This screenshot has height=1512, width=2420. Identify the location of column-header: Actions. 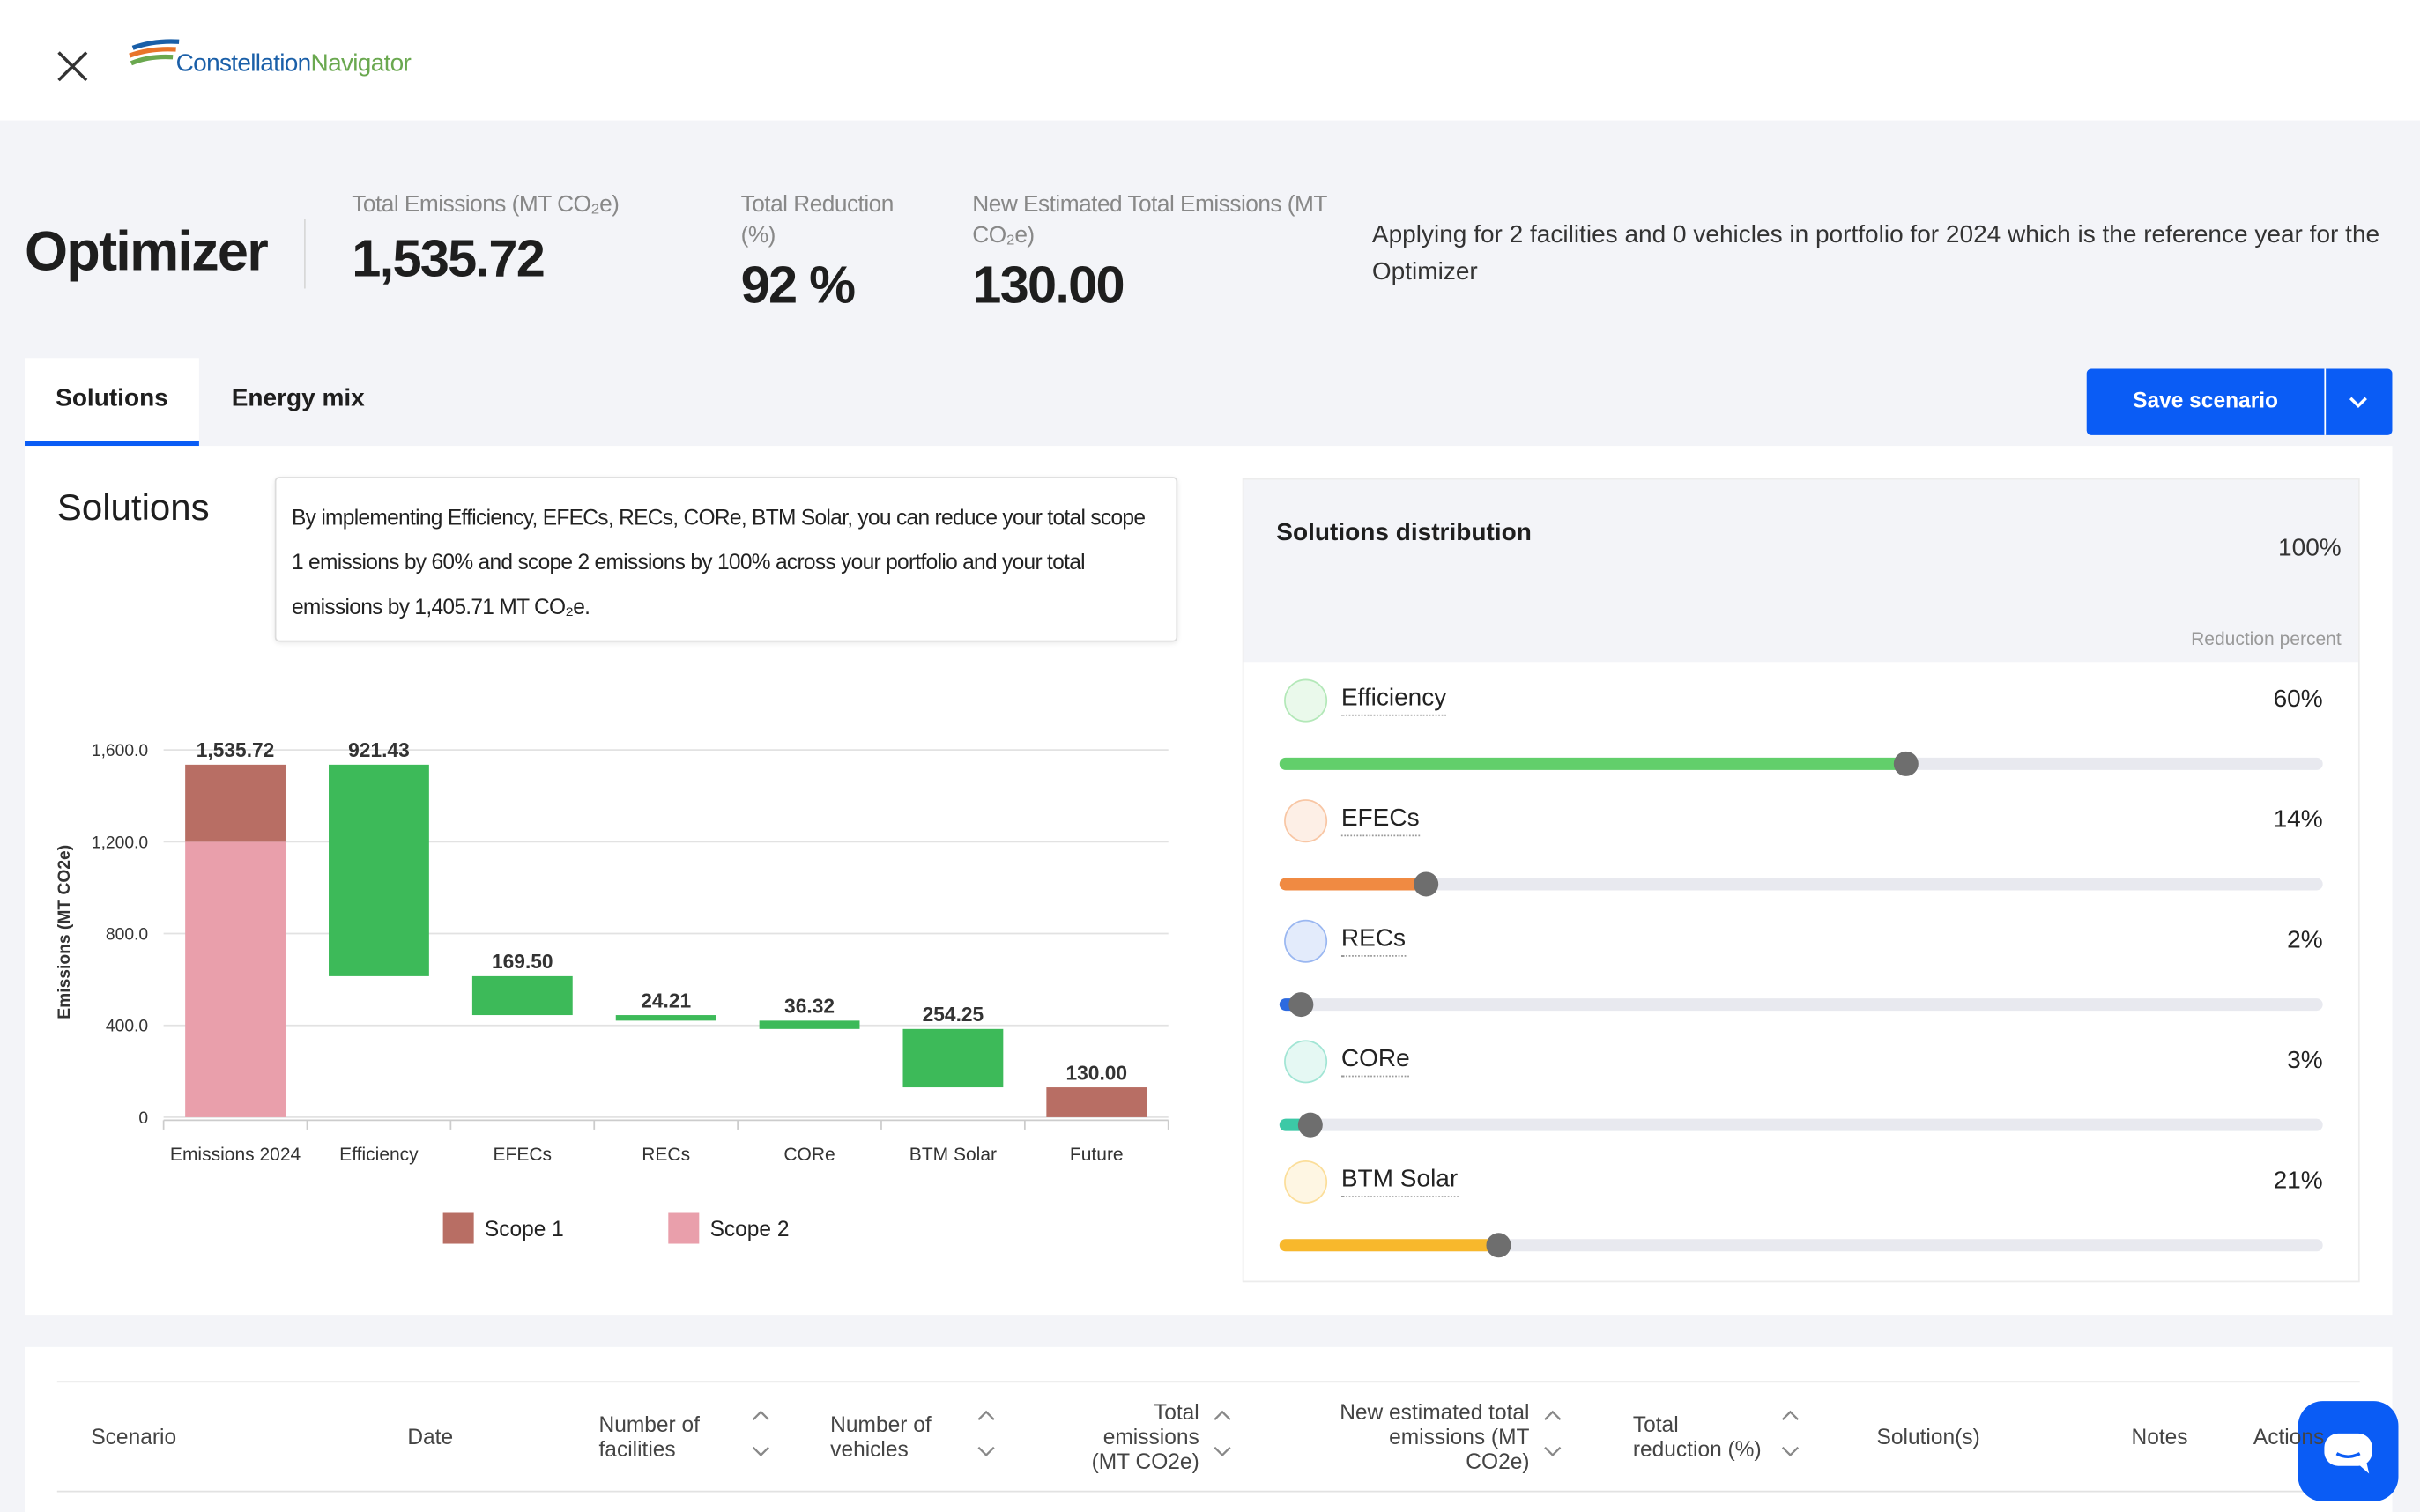
(2289, 1436).